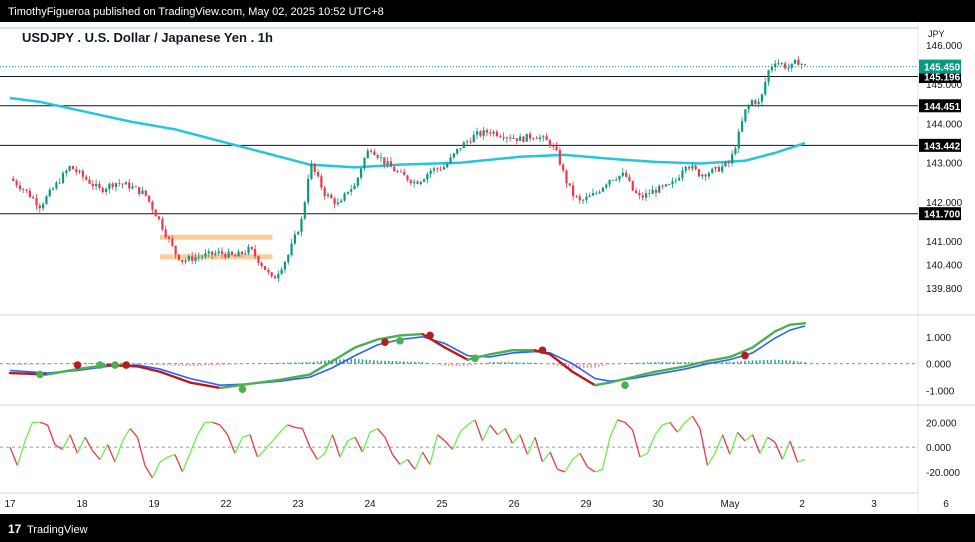  Describe the element at coordinates (216, 257) in the screenshot. I see `zone-band-lower` at that location.